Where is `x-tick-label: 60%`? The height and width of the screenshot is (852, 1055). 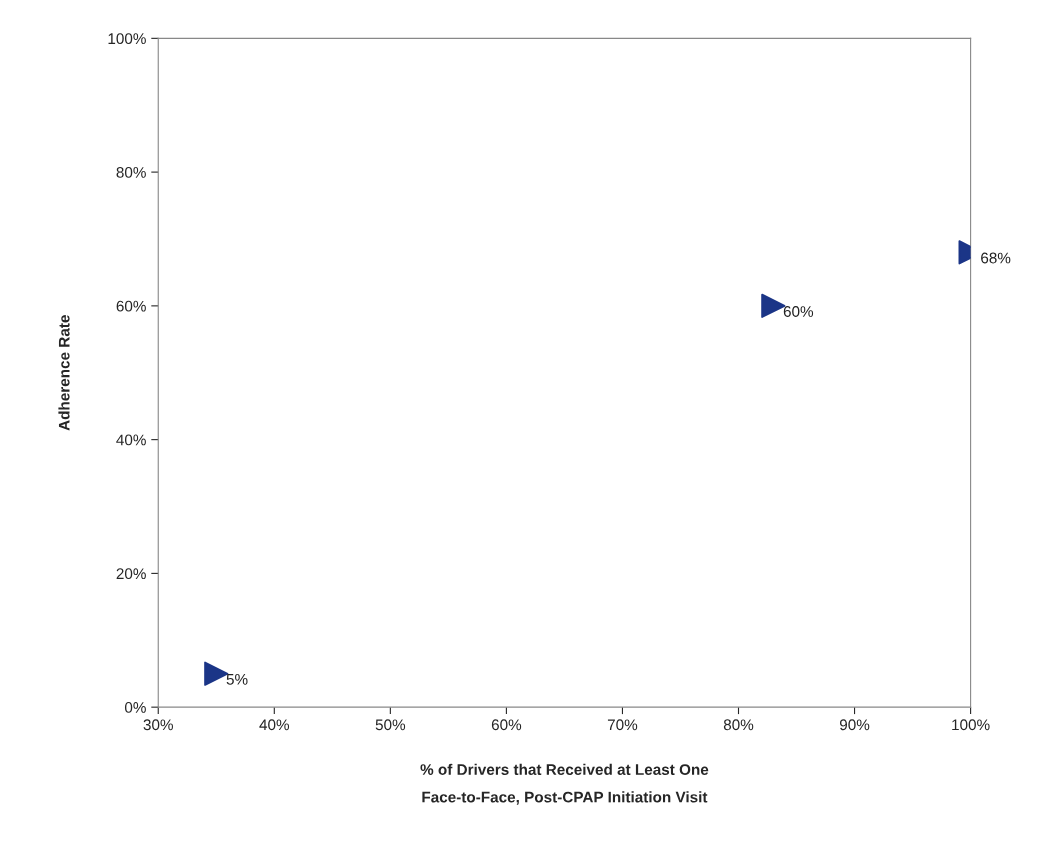
x-tick-label: 60% is located at coordinates (506, 725).